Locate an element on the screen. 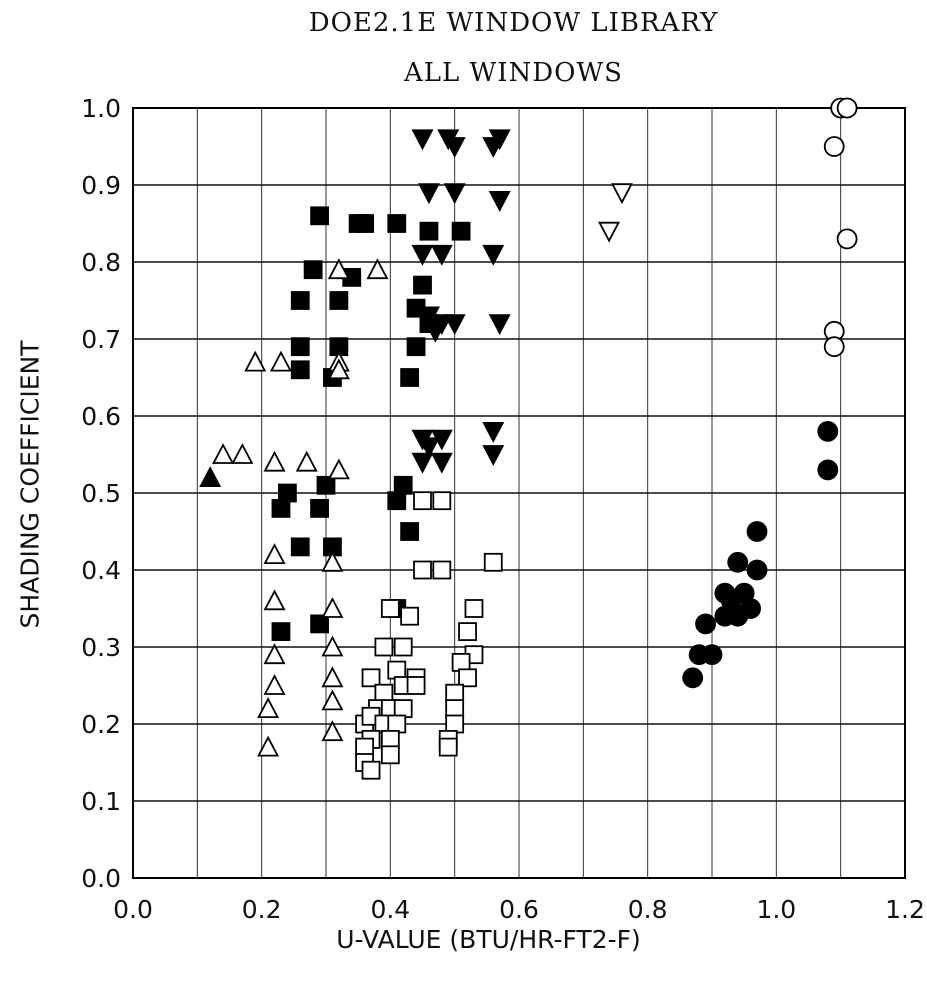 The height and width of the screenshot is (992, 927). x-tick-label: 0.6 is located at coordinates (519, 909).